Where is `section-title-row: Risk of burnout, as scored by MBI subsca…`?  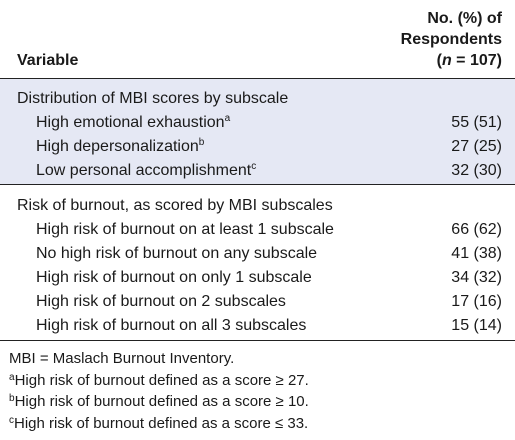 section-title-row: Risk of burnout, as scored by MBI subsca… is located at coordinates (257, 206).